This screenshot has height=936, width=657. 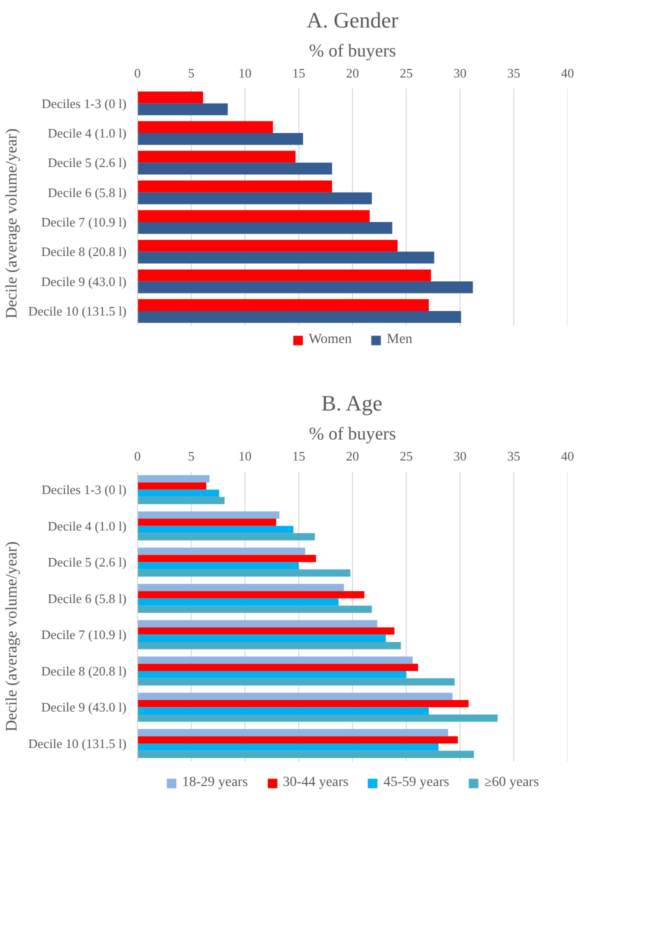 I want to click on legend-label: Women, so click(x=330, y=340).